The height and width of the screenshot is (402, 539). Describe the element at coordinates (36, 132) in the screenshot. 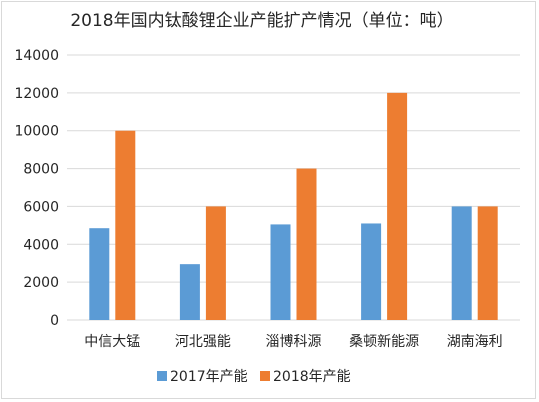

I see `y-tick-label: 10000` at that location.